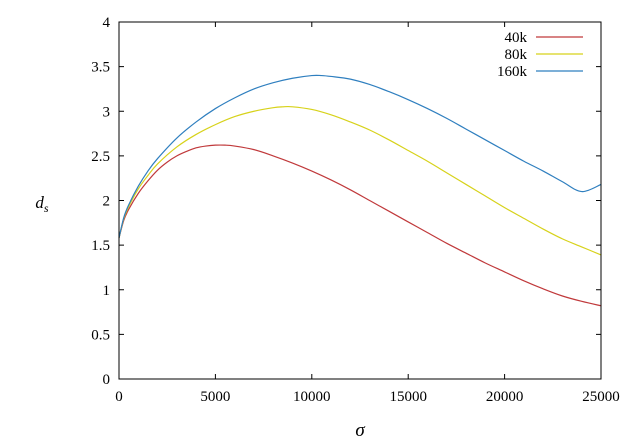  What do you see at coordinates (360, 430) in the screenshot?
I see `x-axis-label: σ` at bounding box center [360, 430].